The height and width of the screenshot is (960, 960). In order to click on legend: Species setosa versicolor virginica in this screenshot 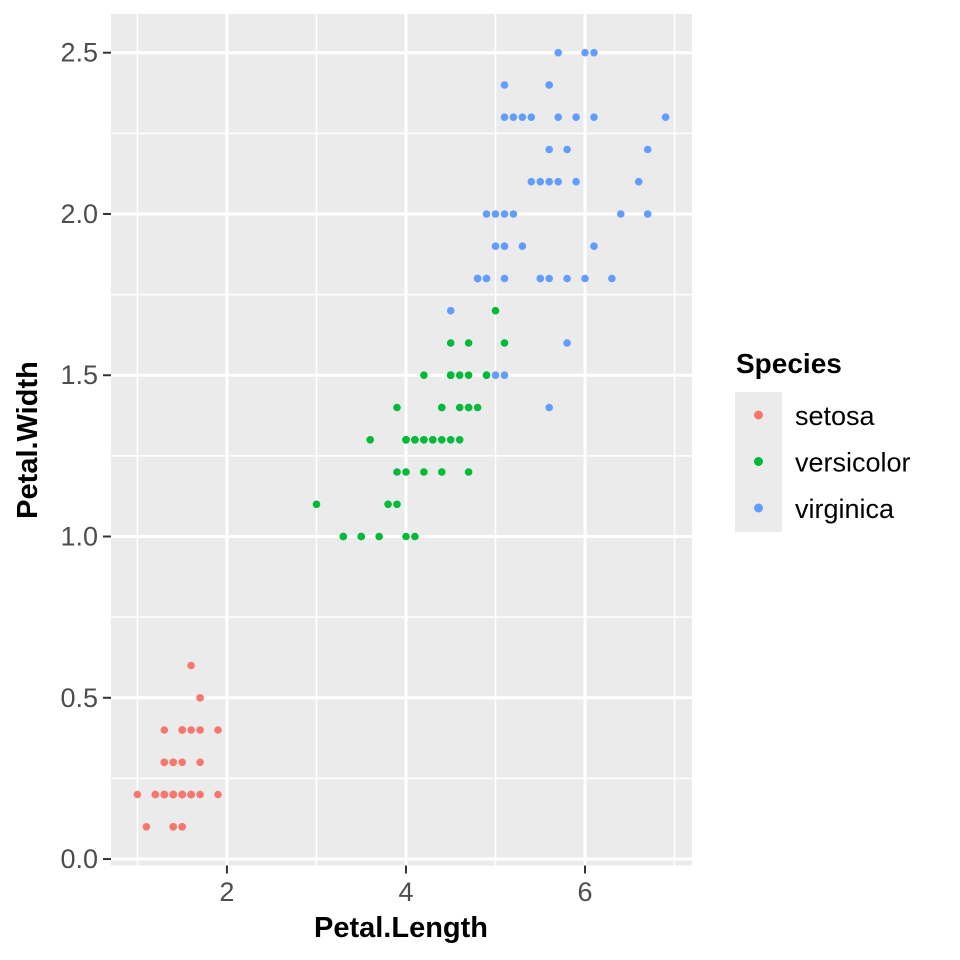, I will do `click(823, 440)`.